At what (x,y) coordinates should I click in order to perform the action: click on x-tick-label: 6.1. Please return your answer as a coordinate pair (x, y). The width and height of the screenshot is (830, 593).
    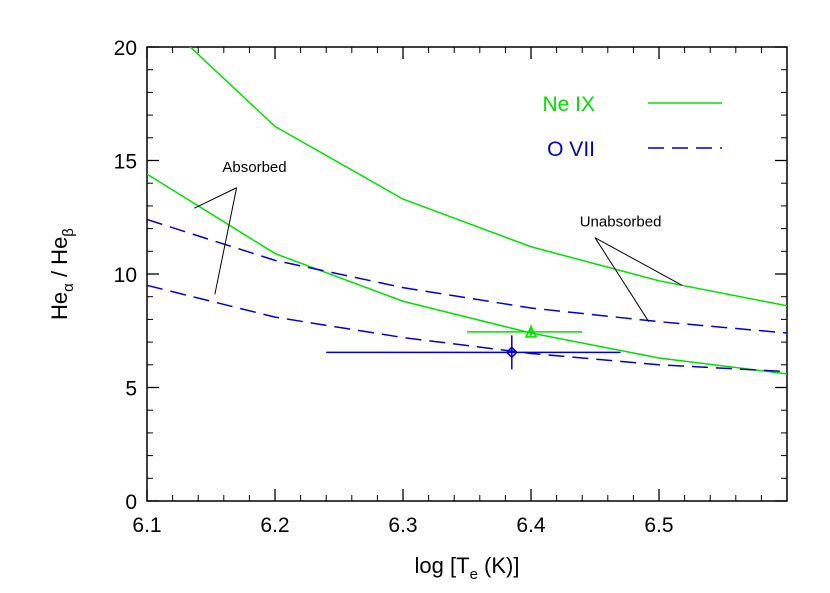
    Looking at the image, I should click on (146, 525).